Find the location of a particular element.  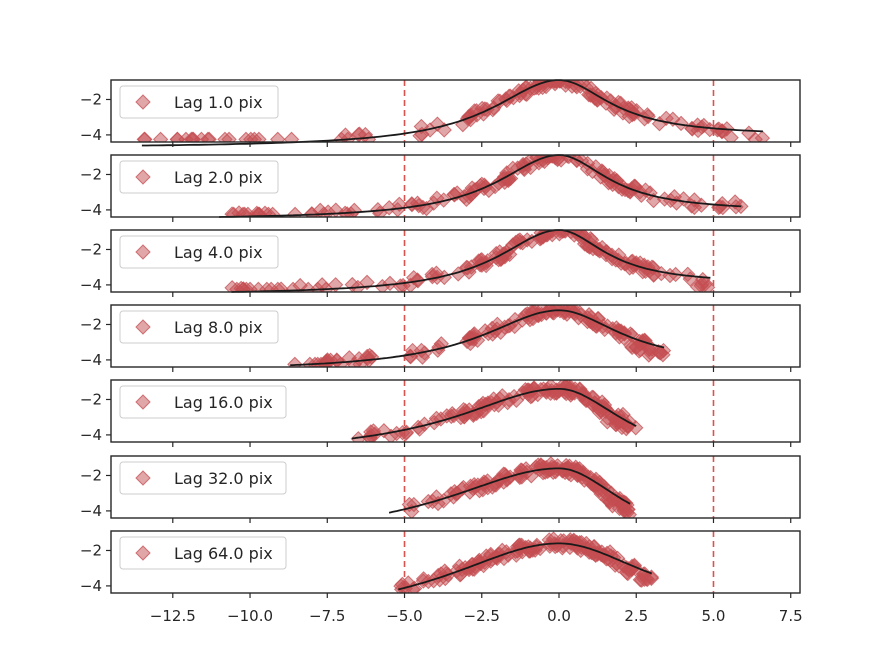

panel-7: −2 −4 Lag 64.0 pix is located at coordinates (440, 564).